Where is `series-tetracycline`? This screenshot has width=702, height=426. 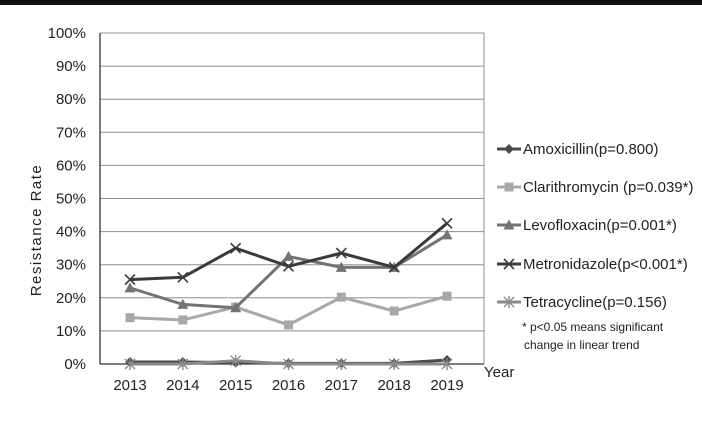 series-tetracycline is located at coordinates (288, 362).